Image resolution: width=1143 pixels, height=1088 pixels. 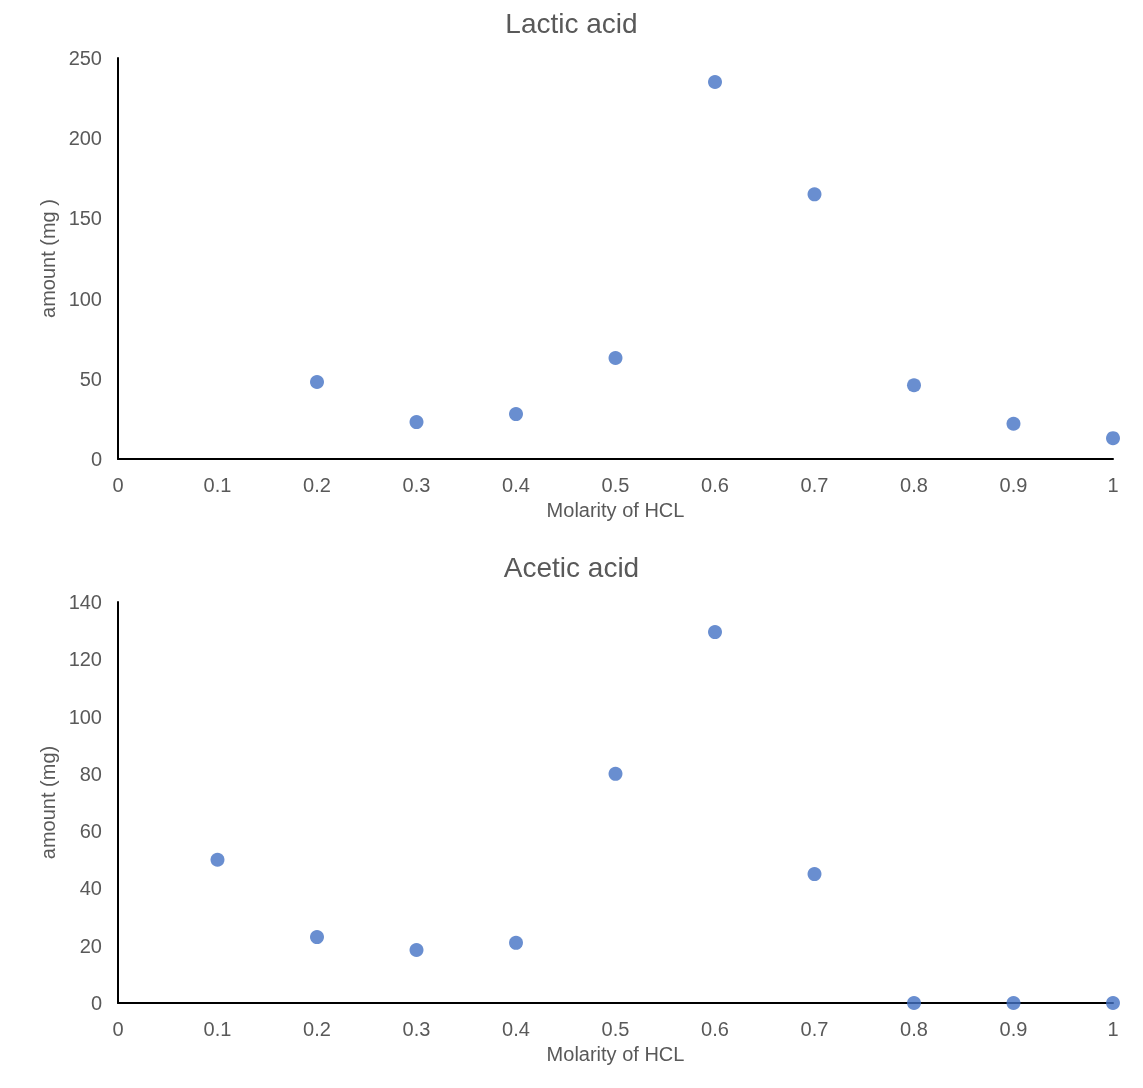 I want to click on y-tick-label: 200, so click(x=85, y=138).